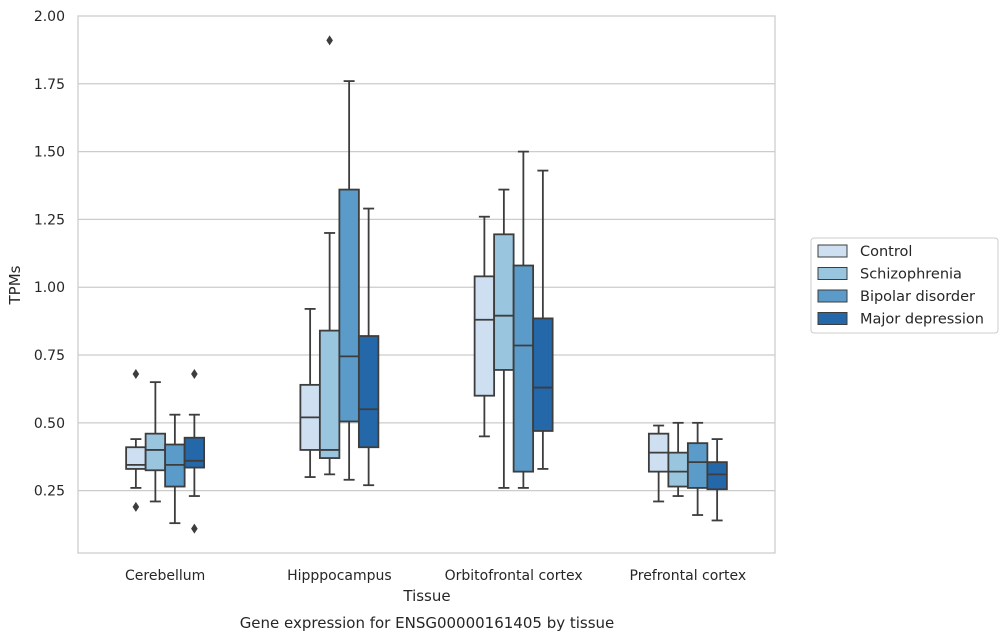 The height and width of the screenshot is (640, 1007). Describe the element at coordinates (911, 275) in the screenshot. I see `legend-label: Schizophrenia` at that location.